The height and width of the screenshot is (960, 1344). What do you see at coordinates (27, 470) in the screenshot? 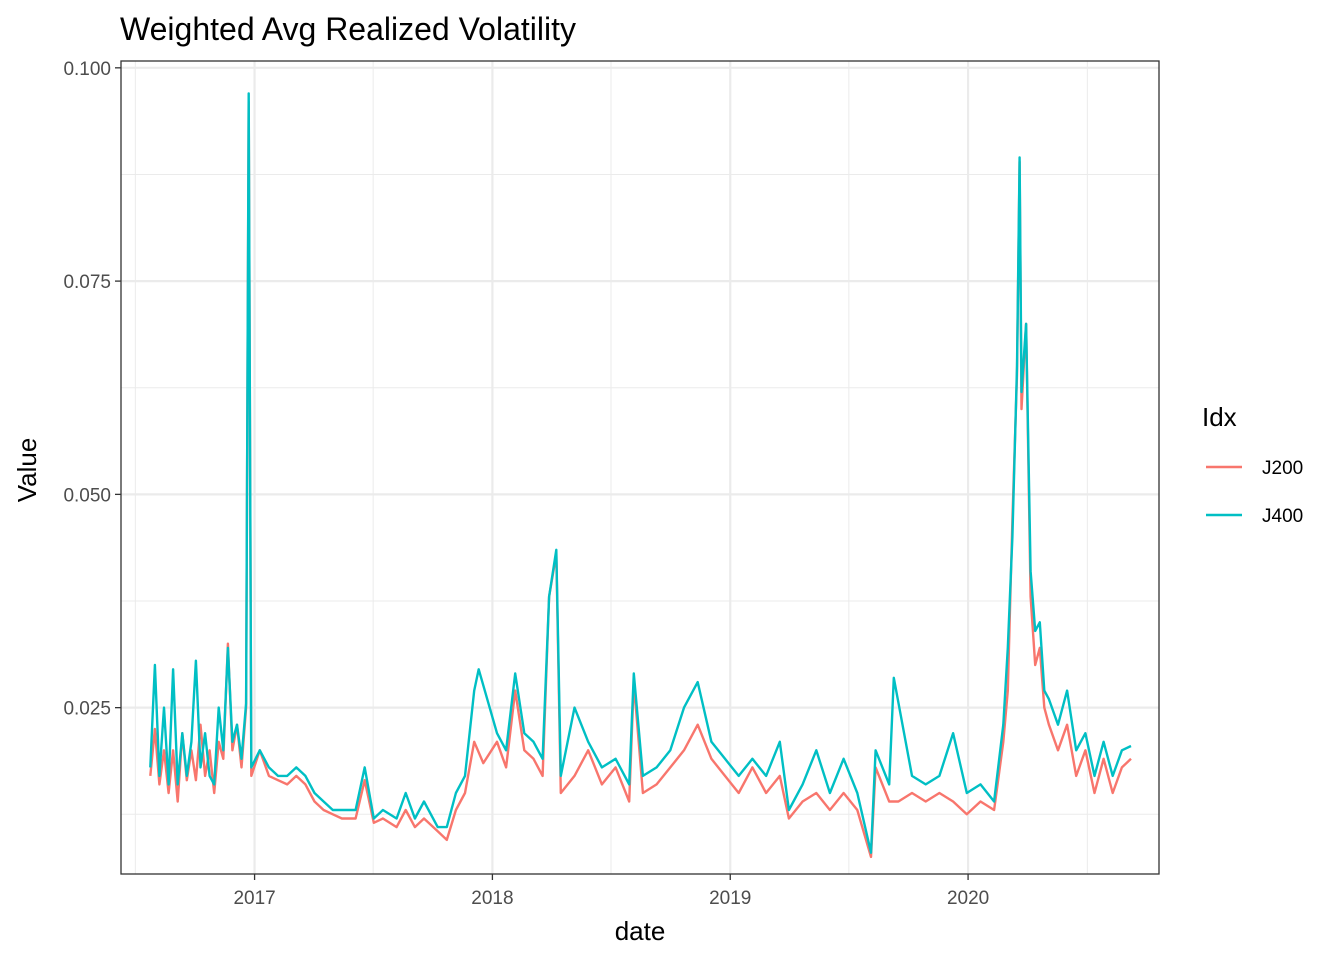
I see `y-axis-title: Value` at bounding box center [27, 470].